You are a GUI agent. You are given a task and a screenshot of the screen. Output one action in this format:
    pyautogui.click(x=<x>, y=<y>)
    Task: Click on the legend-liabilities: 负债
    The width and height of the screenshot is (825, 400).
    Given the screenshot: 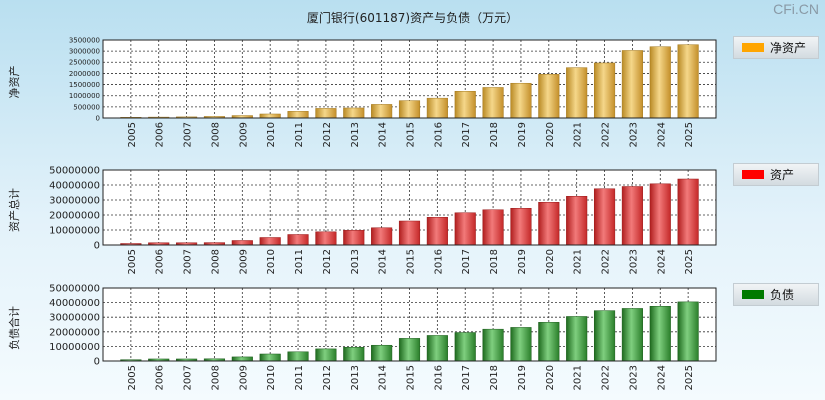 What is the action you would take?
    pyautogui.click(x=776, y=294)
    